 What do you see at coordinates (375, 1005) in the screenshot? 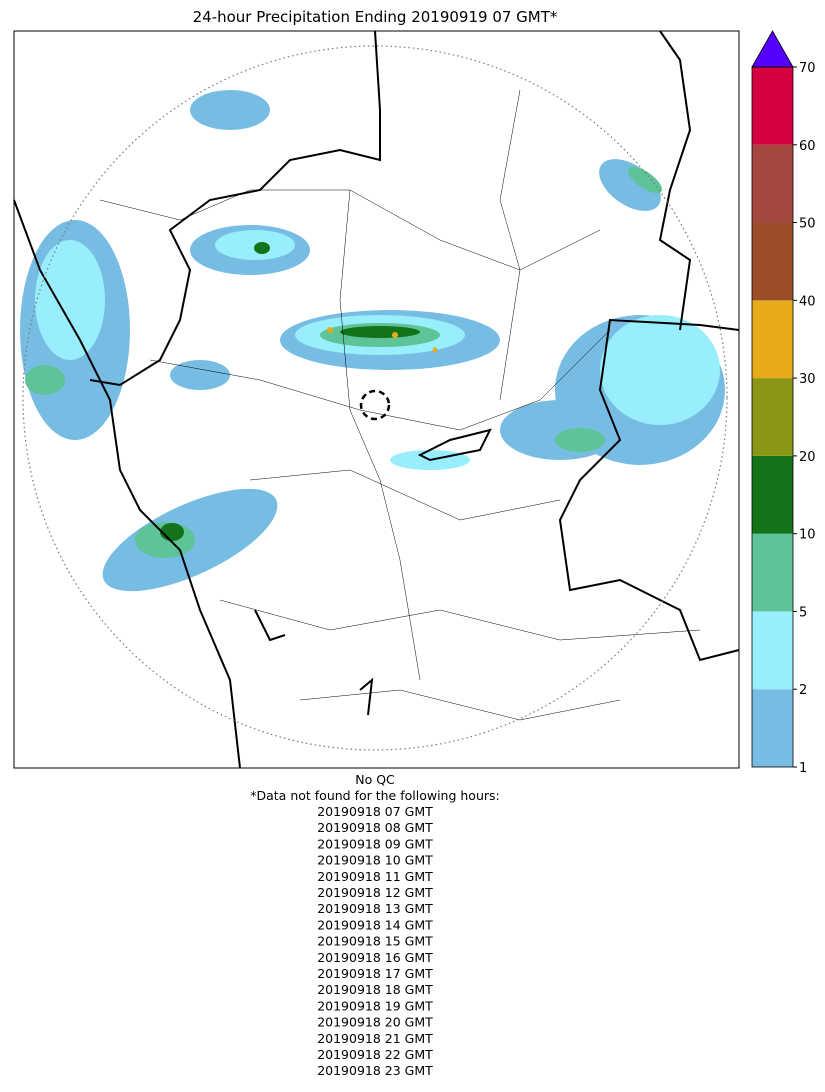
I see `missing-hour: 20190918 19 GMT` at bounding box center [375, 1005].